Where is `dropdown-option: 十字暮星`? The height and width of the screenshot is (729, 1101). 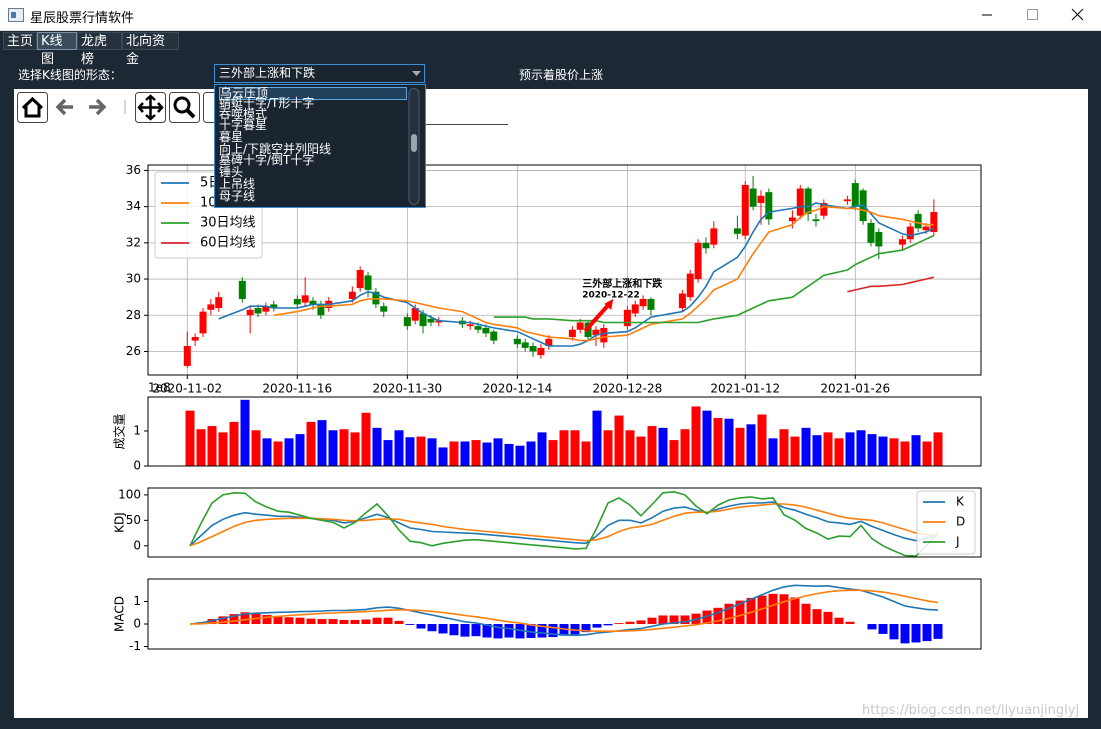 dropdown-option: 十字暮星 is located at coordinates (243, 125).